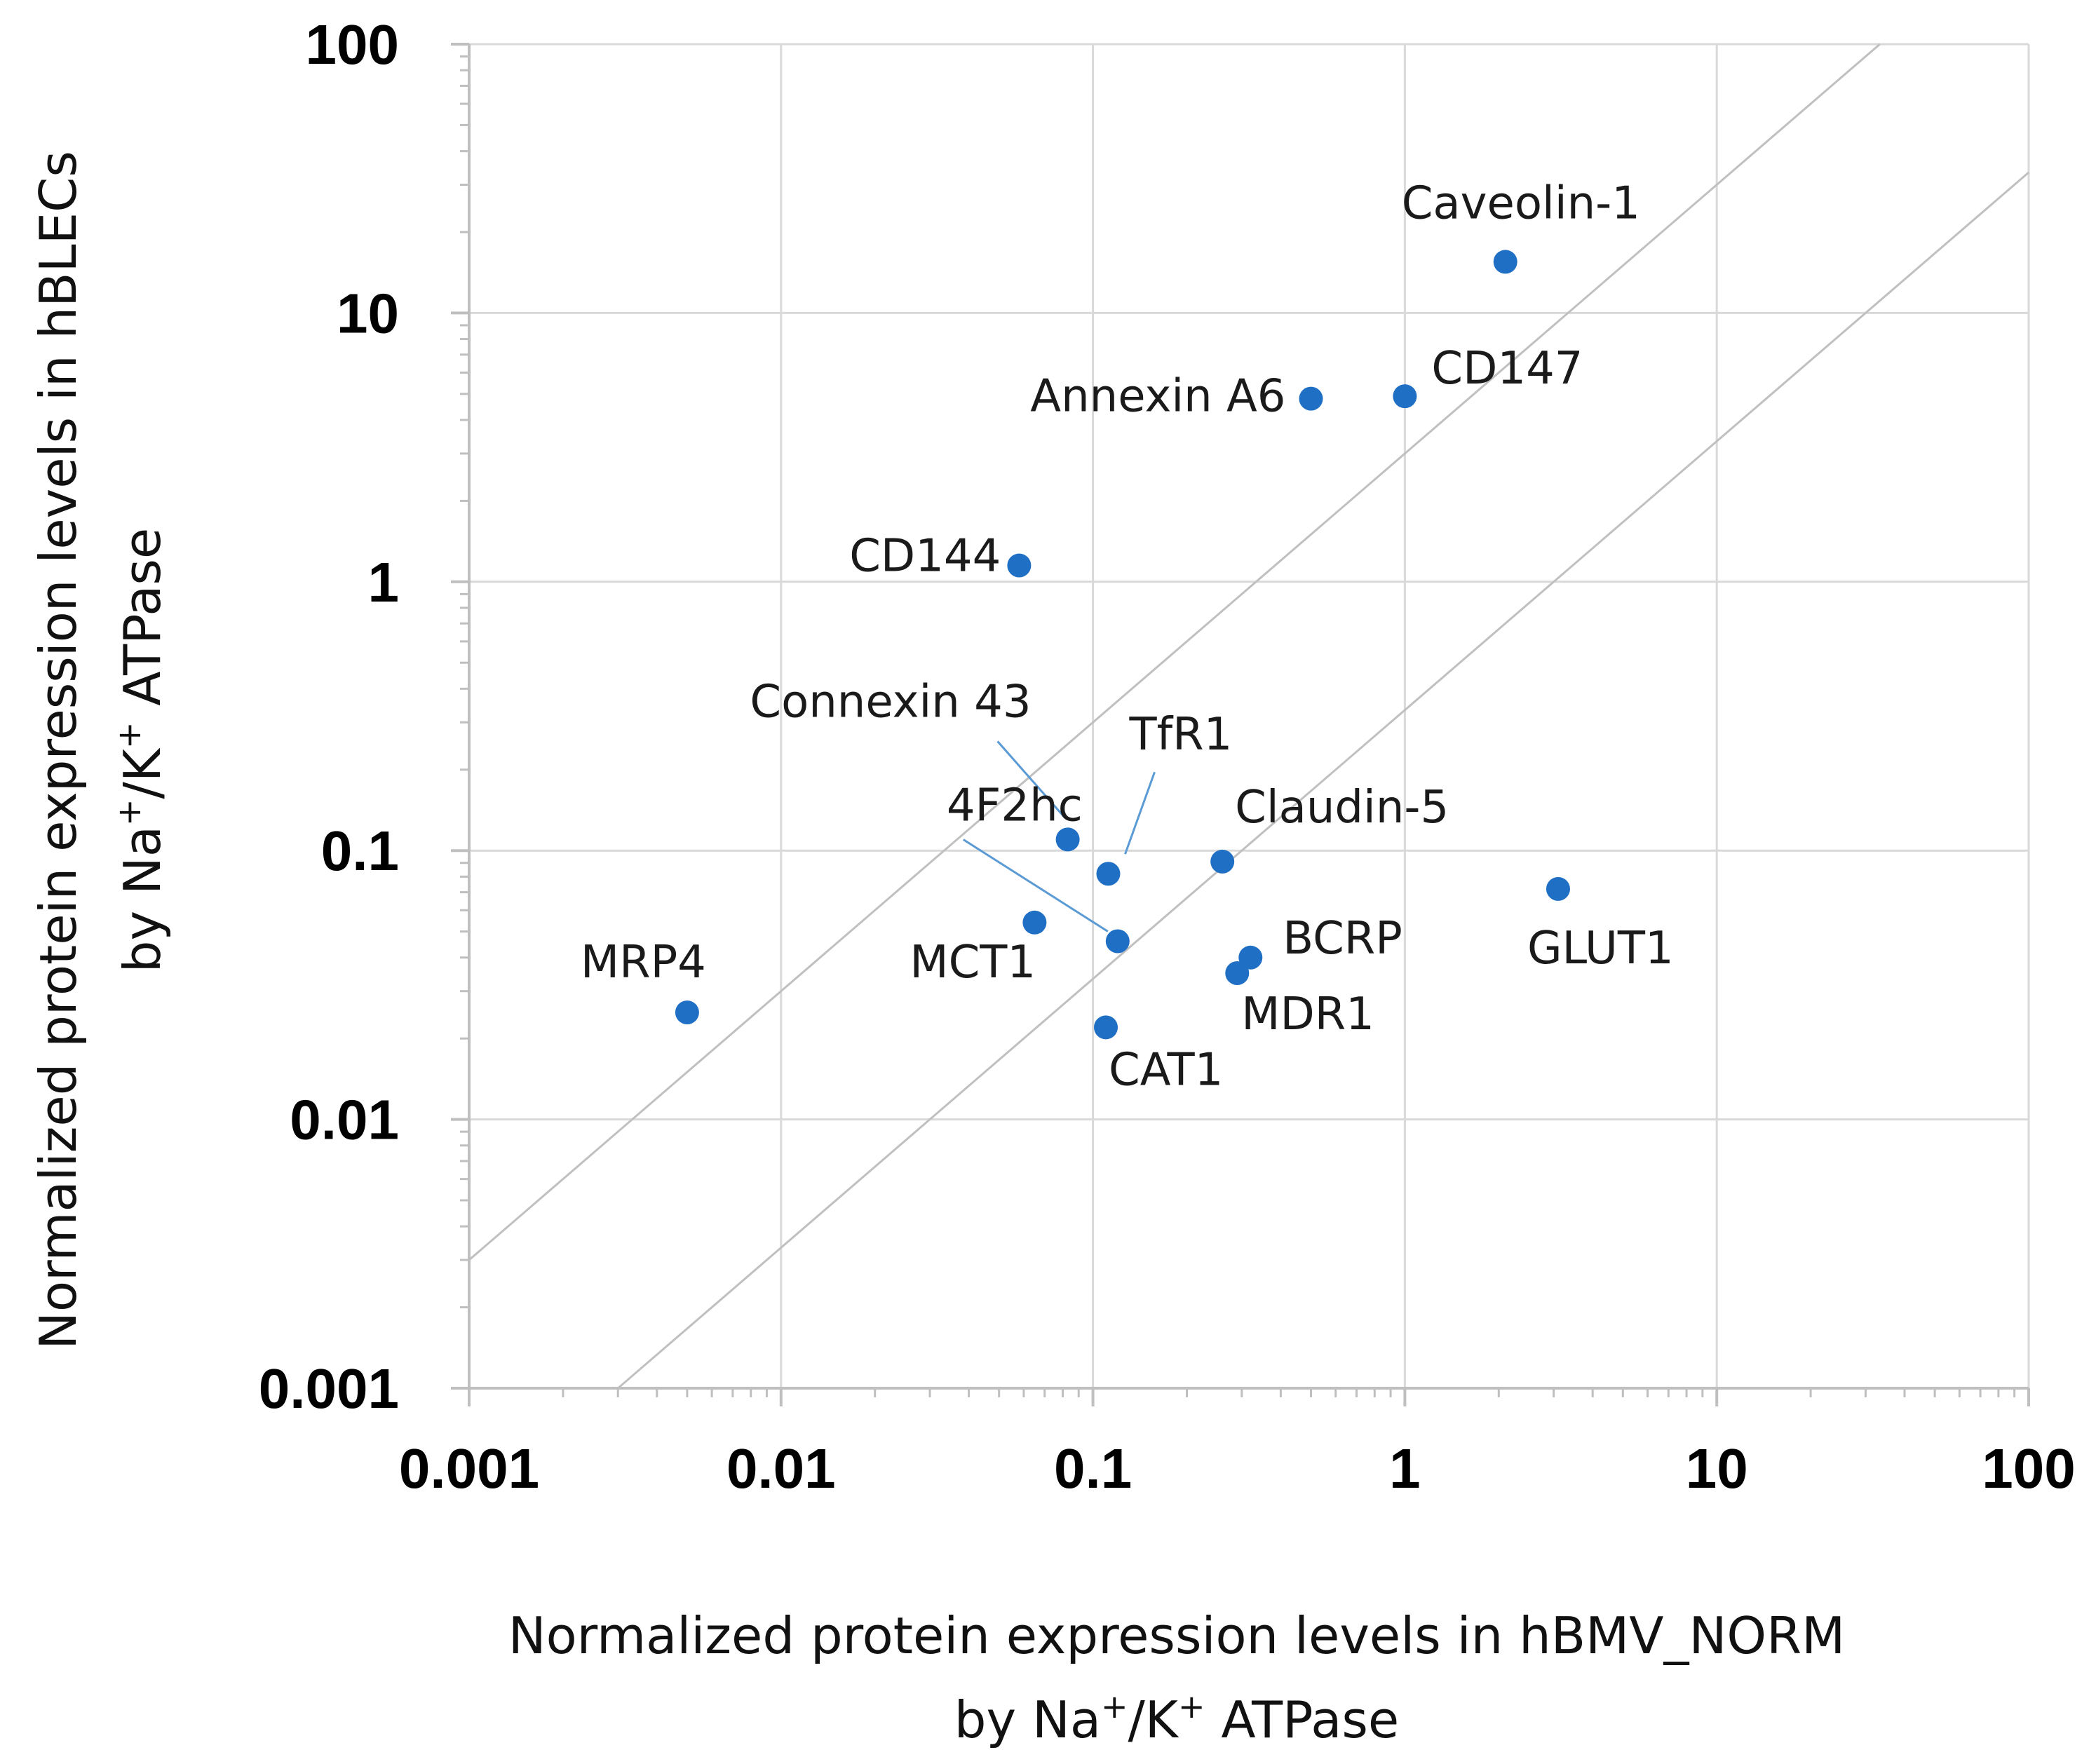  Describe the element at coordinates (1342, 808) in the screenshot. I see `data-label-claudin-5: Claudin-5` at that location.